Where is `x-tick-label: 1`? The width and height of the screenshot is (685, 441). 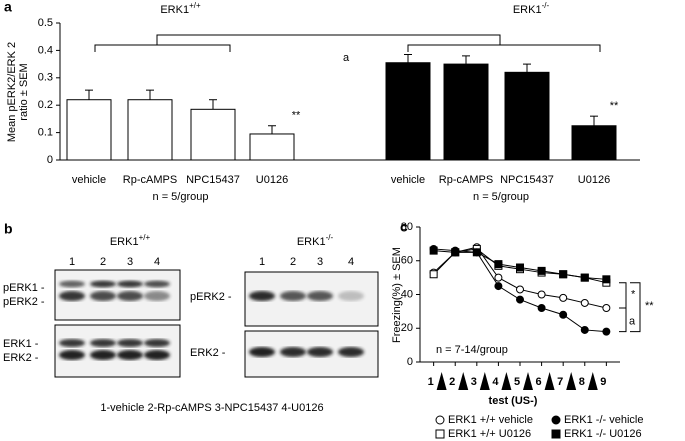
x-tick-label: 1 is located at coordinates (431, 382).